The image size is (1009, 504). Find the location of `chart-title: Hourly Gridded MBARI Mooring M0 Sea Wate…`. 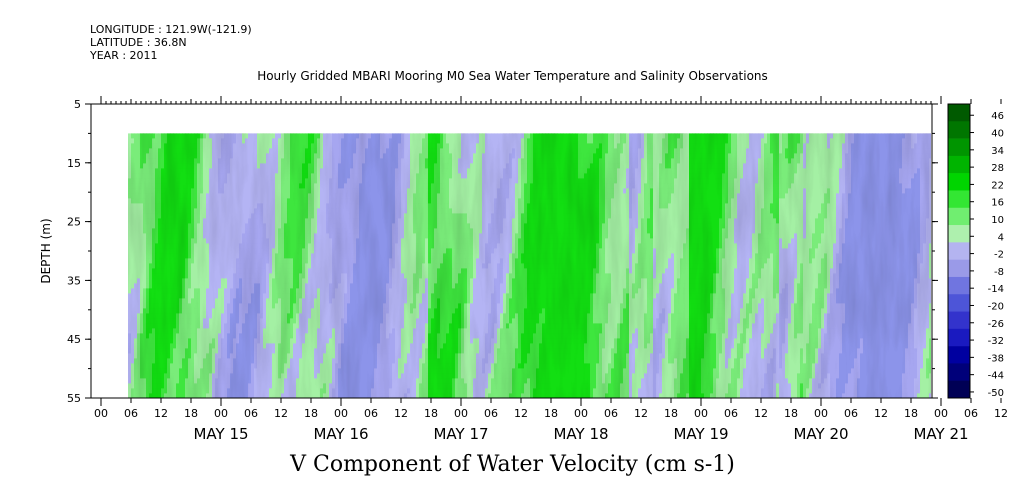

chart-title: Hourly Gridded MBARI Mooring M0 Sea Wate… is located at coordinates (512, 76).